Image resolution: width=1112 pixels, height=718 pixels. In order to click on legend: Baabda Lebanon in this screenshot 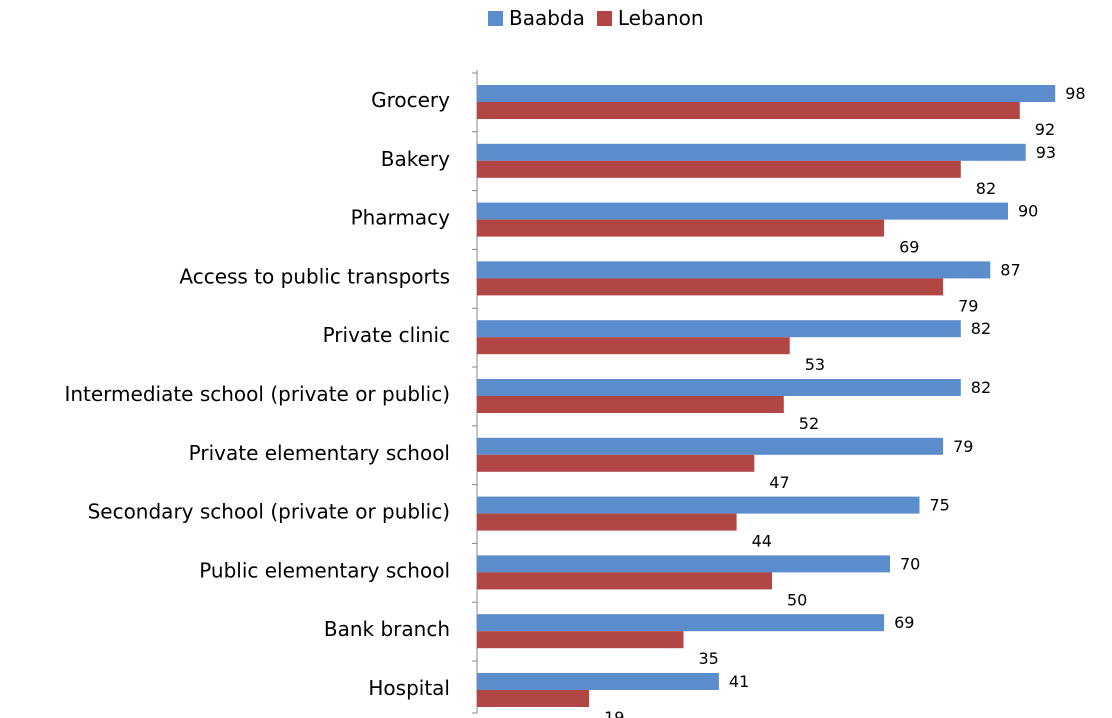, I will do `click(602, 18)`.